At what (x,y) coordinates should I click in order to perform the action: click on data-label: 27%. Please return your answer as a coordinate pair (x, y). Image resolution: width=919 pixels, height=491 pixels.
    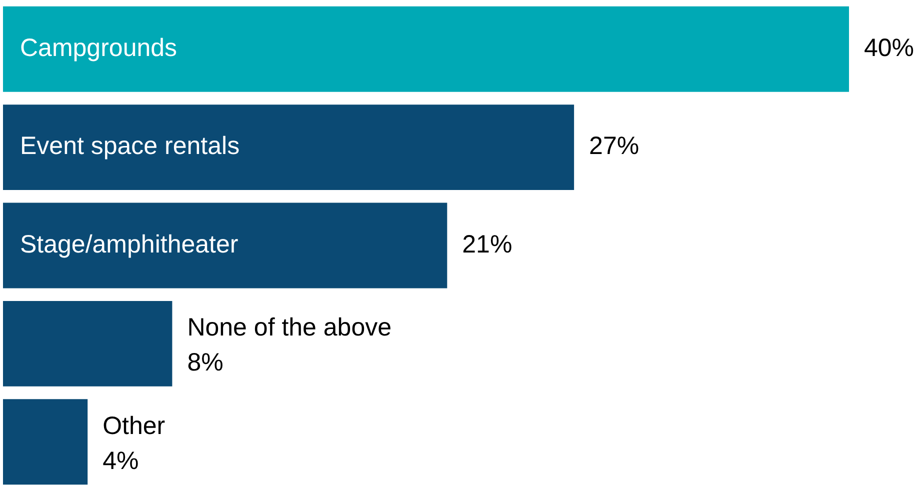
    Looking at the image, I should click on (614, 146).